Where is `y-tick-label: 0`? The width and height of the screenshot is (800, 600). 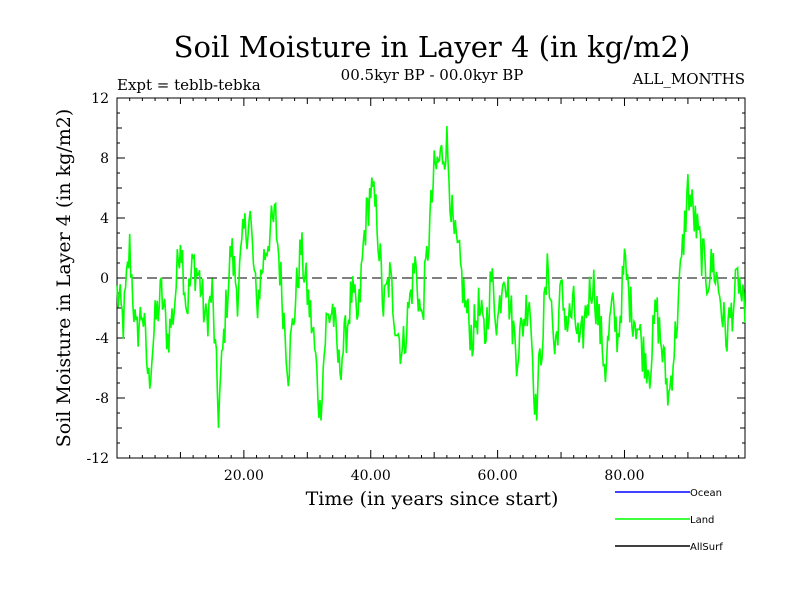
y-tick-label: 0 is located at coordinates (104, 279).